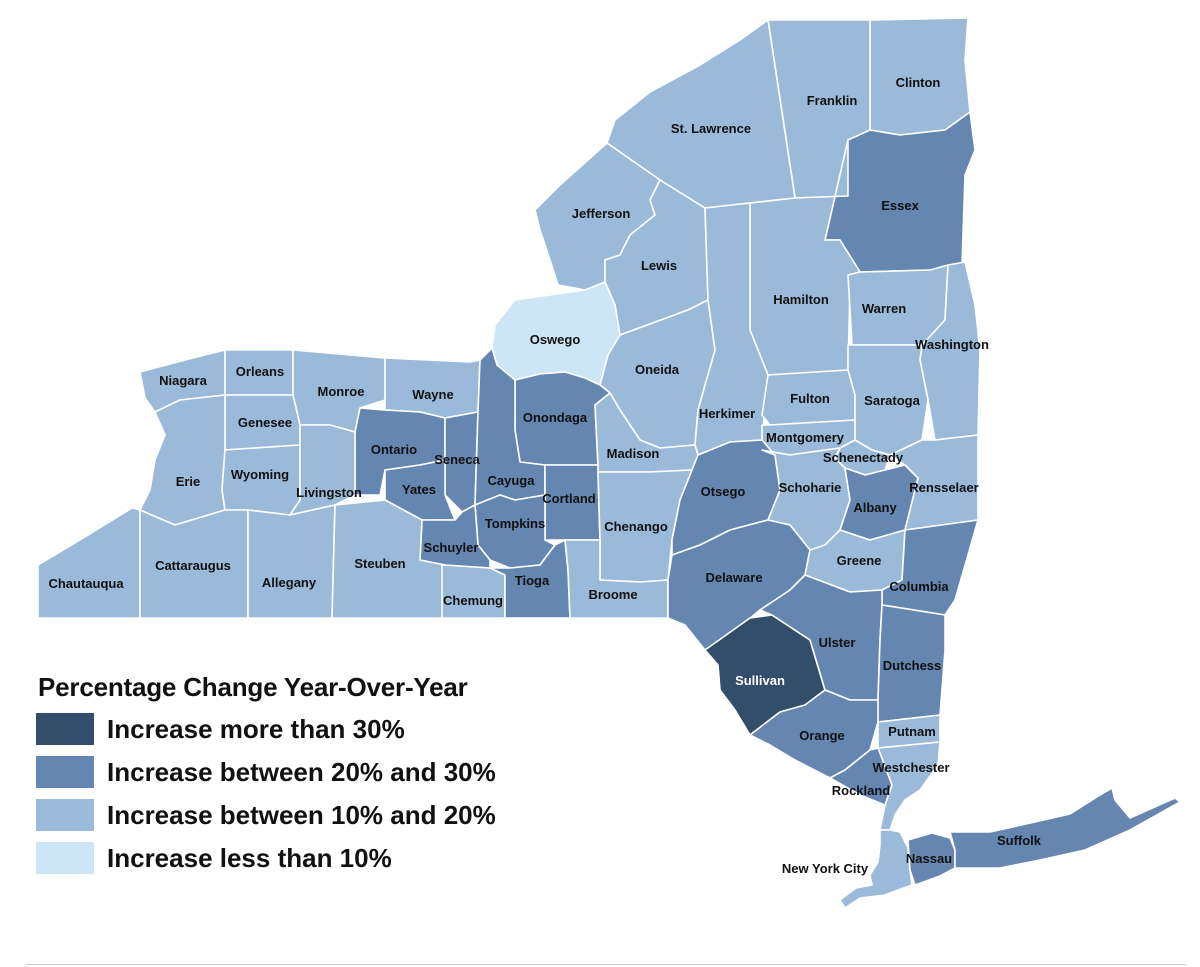 The height and width of the screenshot is (967, 1200). What do you see at coordinates (931, 859) in the screenshot?
I see `county-nassau` at bounding box center [931, 859].